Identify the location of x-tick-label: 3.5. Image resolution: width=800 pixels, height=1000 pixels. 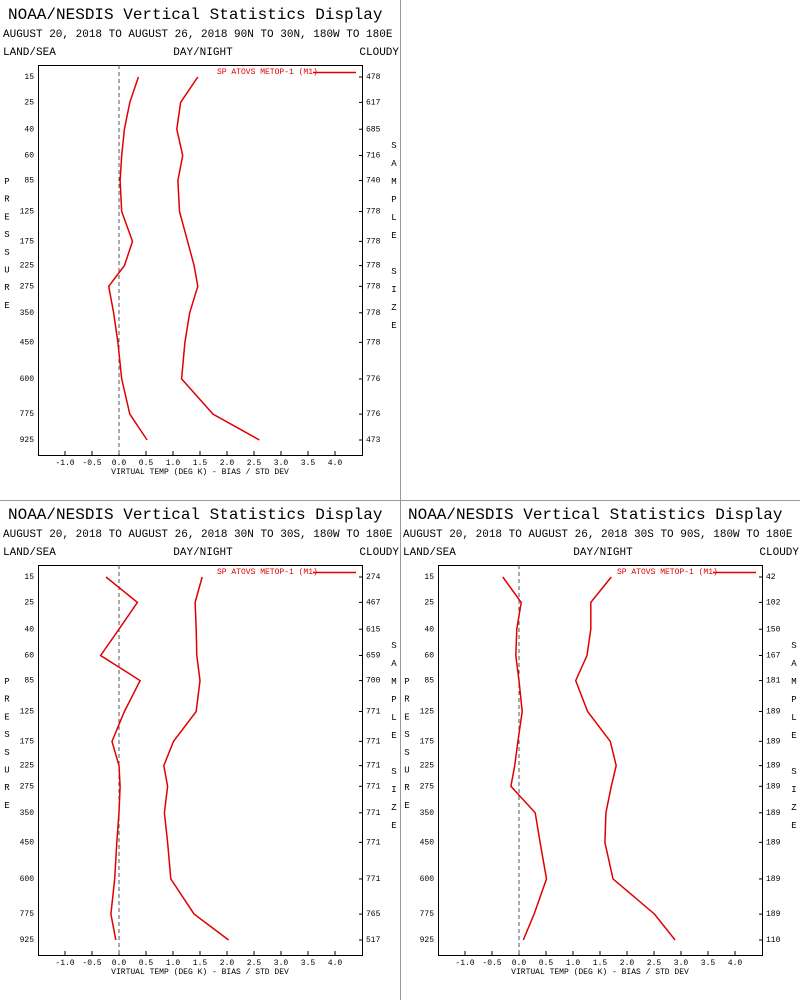
(308, 463).